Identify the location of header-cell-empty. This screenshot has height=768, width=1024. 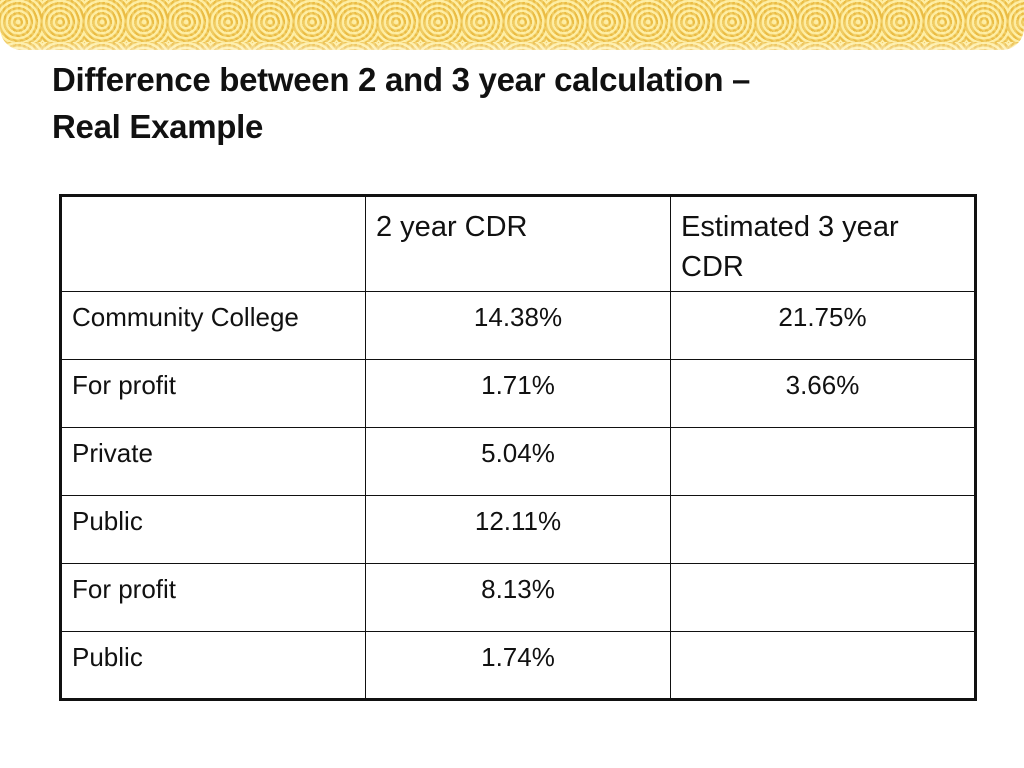
(213, 243).